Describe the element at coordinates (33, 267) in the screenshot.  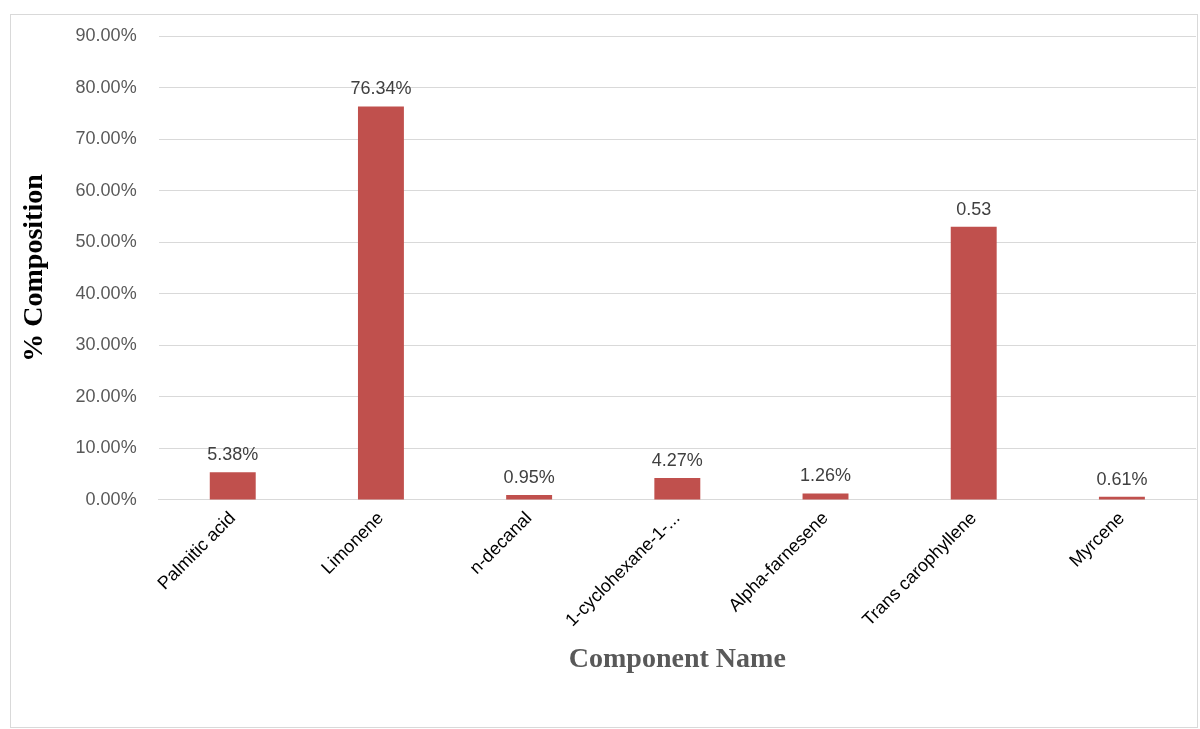
I see `y-axis-title: % Composition` at that location.